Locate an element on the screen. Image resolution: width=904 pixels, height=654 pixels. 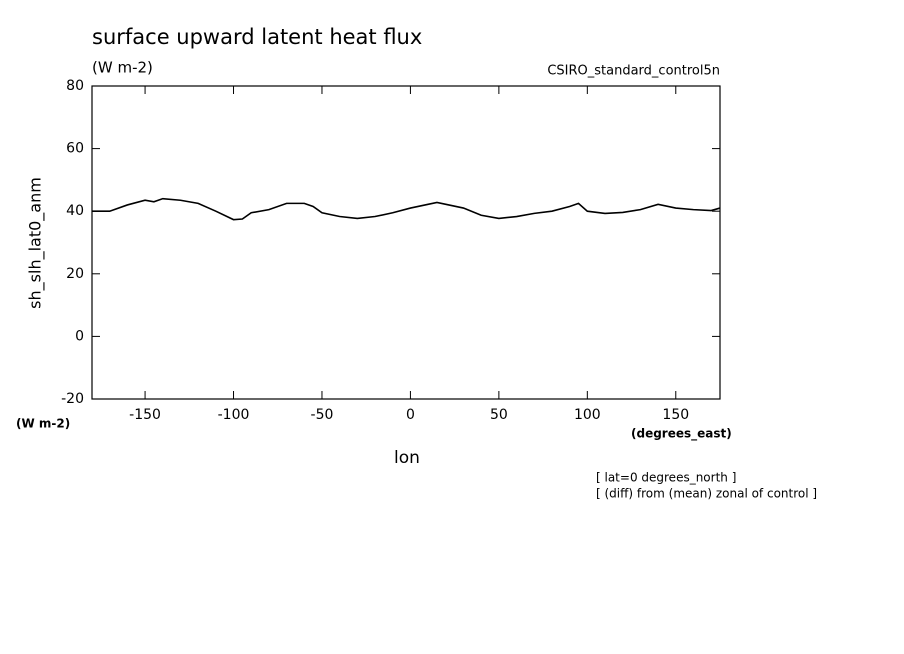
y-tick-label: 0 is located at coordinates (79, 336).